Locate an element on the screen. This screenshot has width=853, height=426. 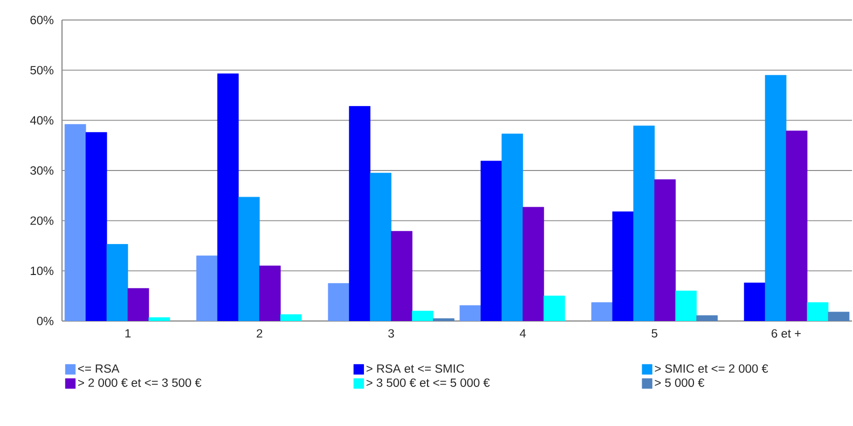
legend-label: > 2 000 € et <= 3 500 € is located at coordinates (140, 382).